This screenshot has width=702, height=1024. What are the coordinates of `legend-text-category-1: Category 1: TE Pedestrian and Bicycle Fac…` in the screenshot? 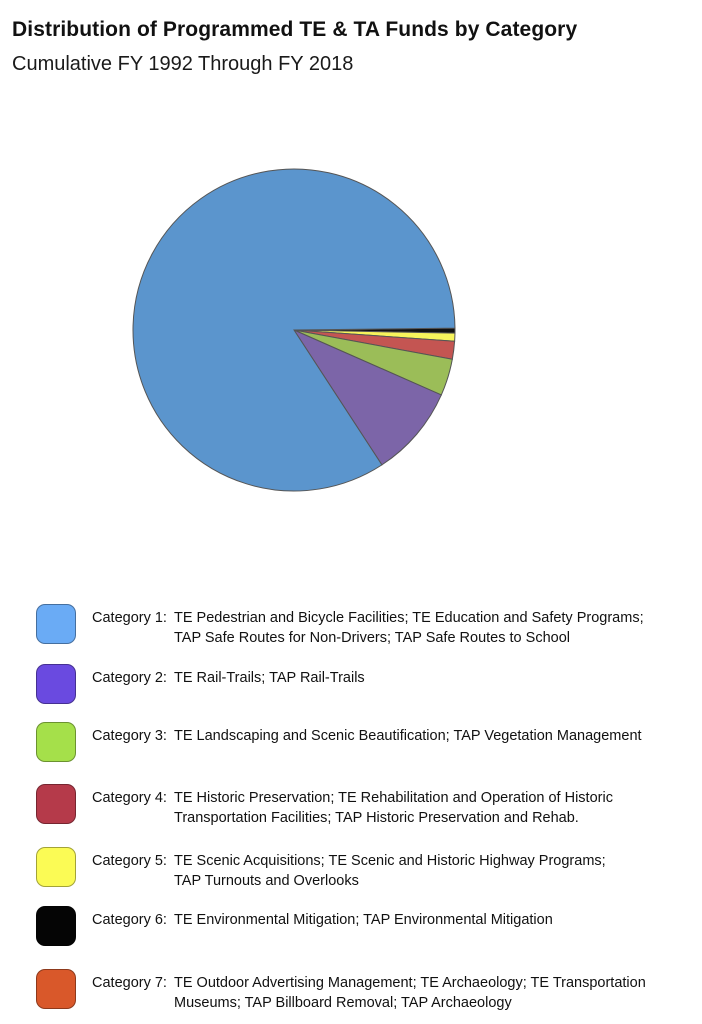 It's located at (392, 628).